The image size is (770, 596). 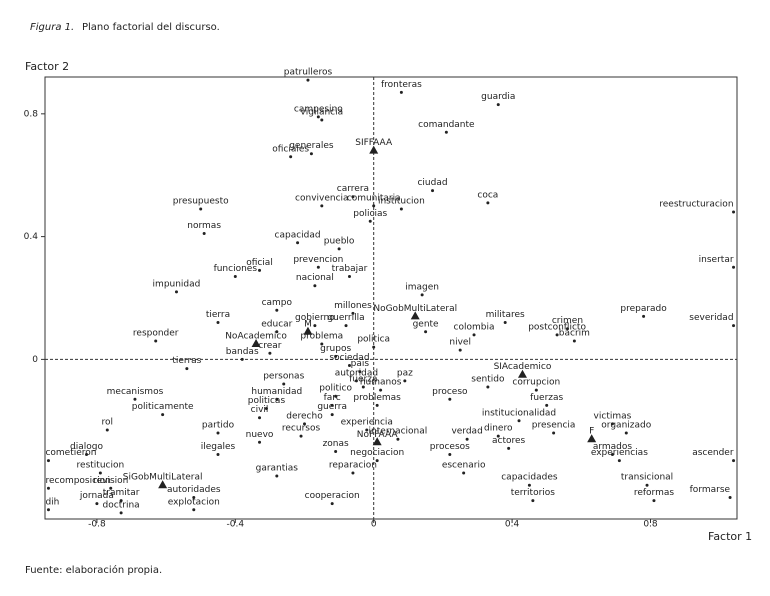 I want to click on point-label: internacional, so click(x=398, y=432).